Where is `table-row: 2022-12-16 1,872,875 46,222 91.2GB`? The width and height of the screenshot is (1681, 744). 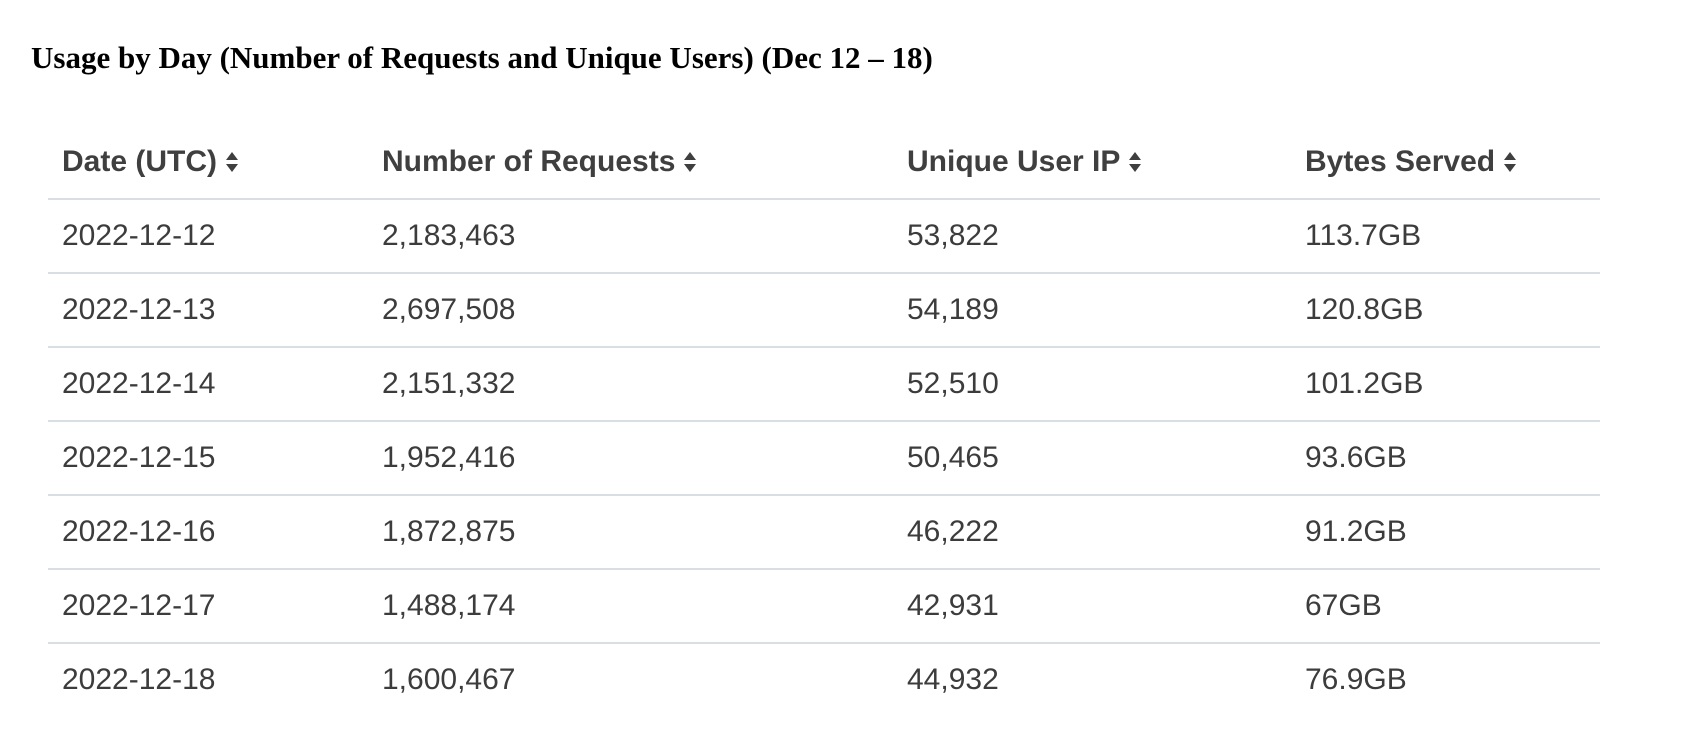 table-row: 2022-12-16 1,872,875 46,222 91.2GB is located at coordinates (824, 532).